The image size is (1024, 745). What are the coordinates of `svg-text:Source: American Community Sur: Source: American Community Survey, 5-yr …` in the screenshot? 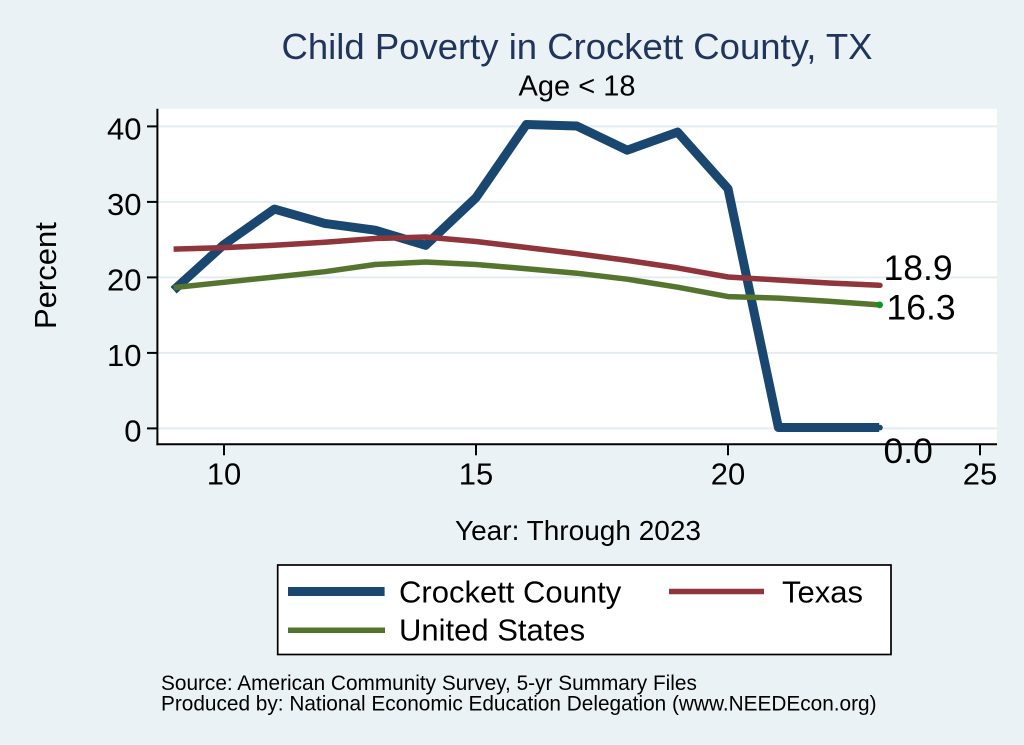 It's located at (429, 683).